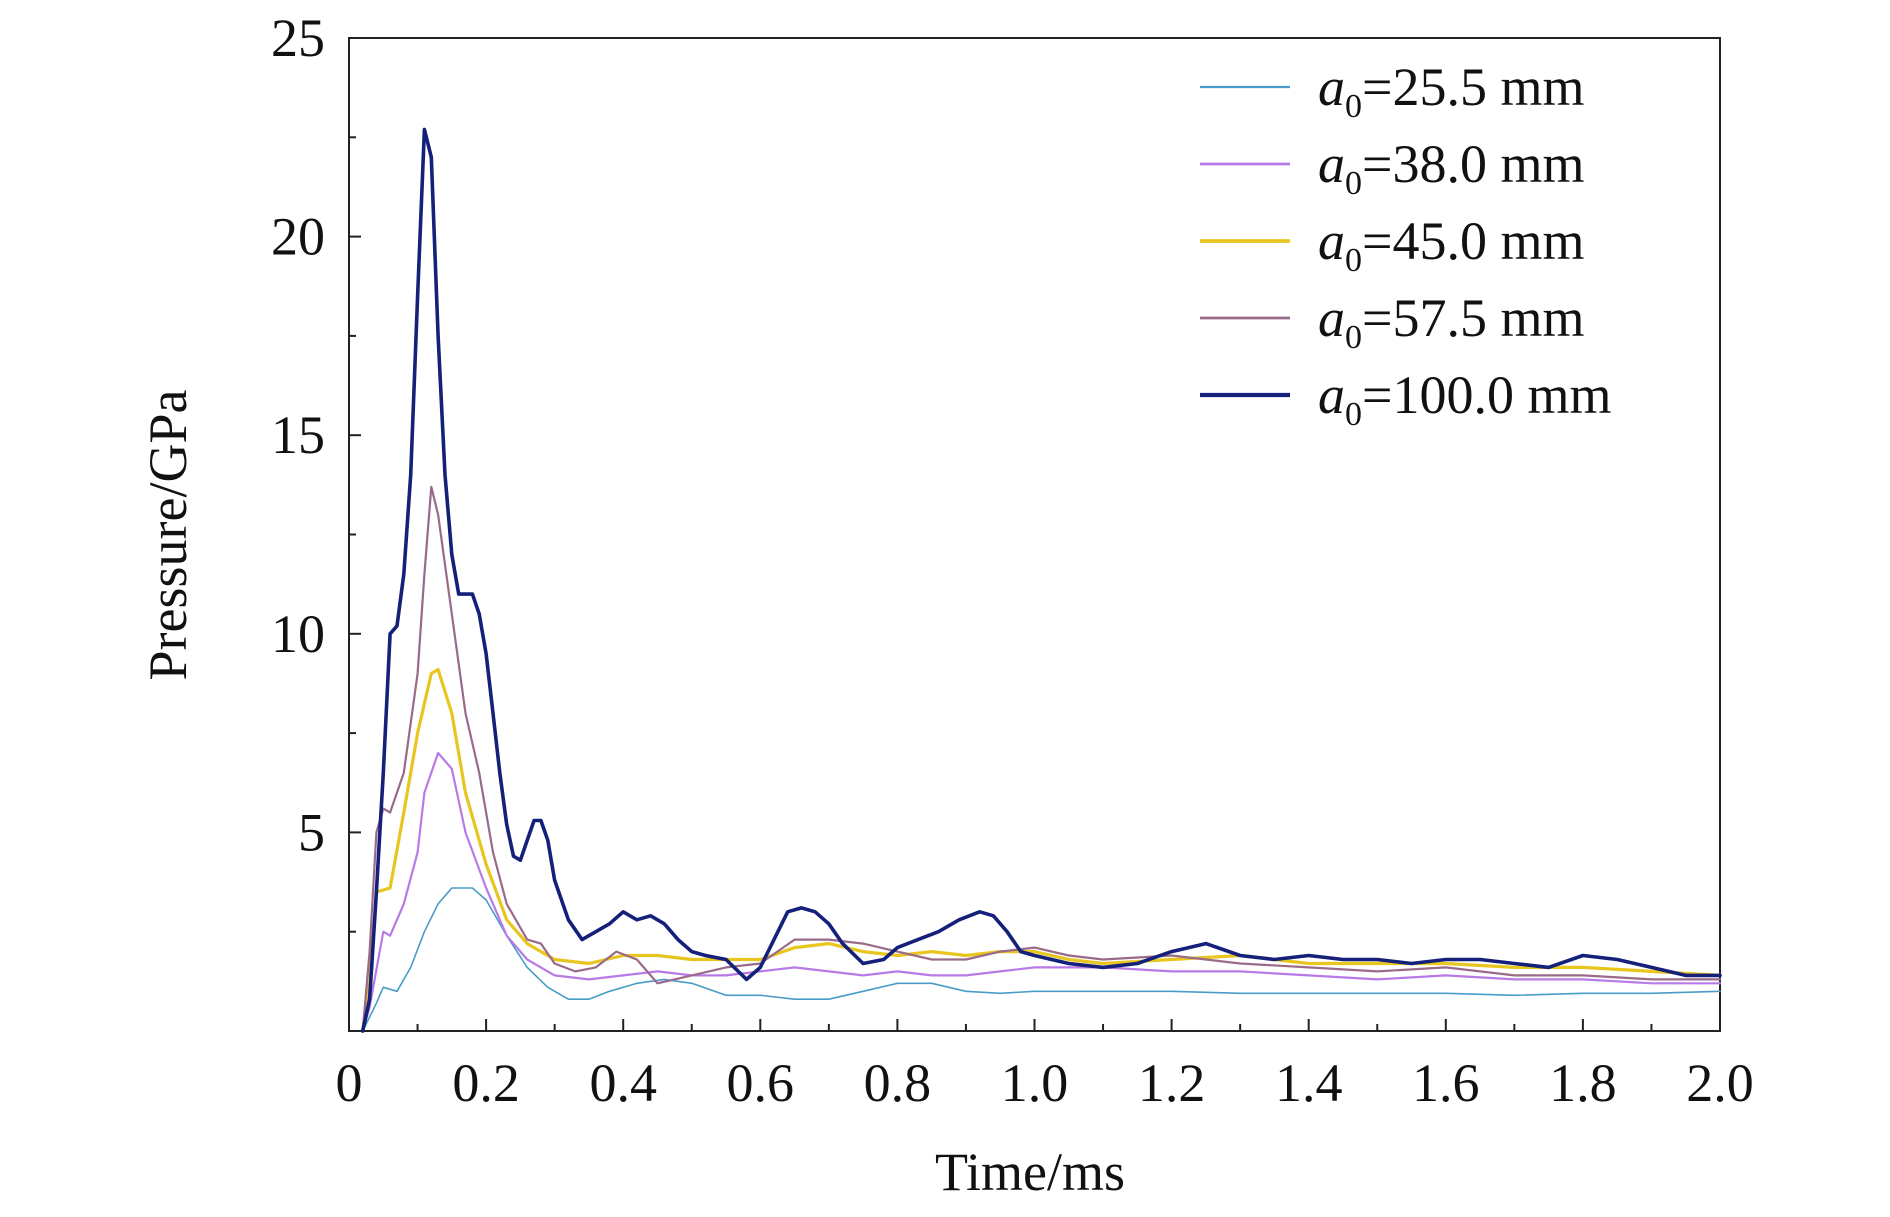  Describe the element at coordinates (298, 634) in the screenshot. I see `y-tick-label: 10` at that location.